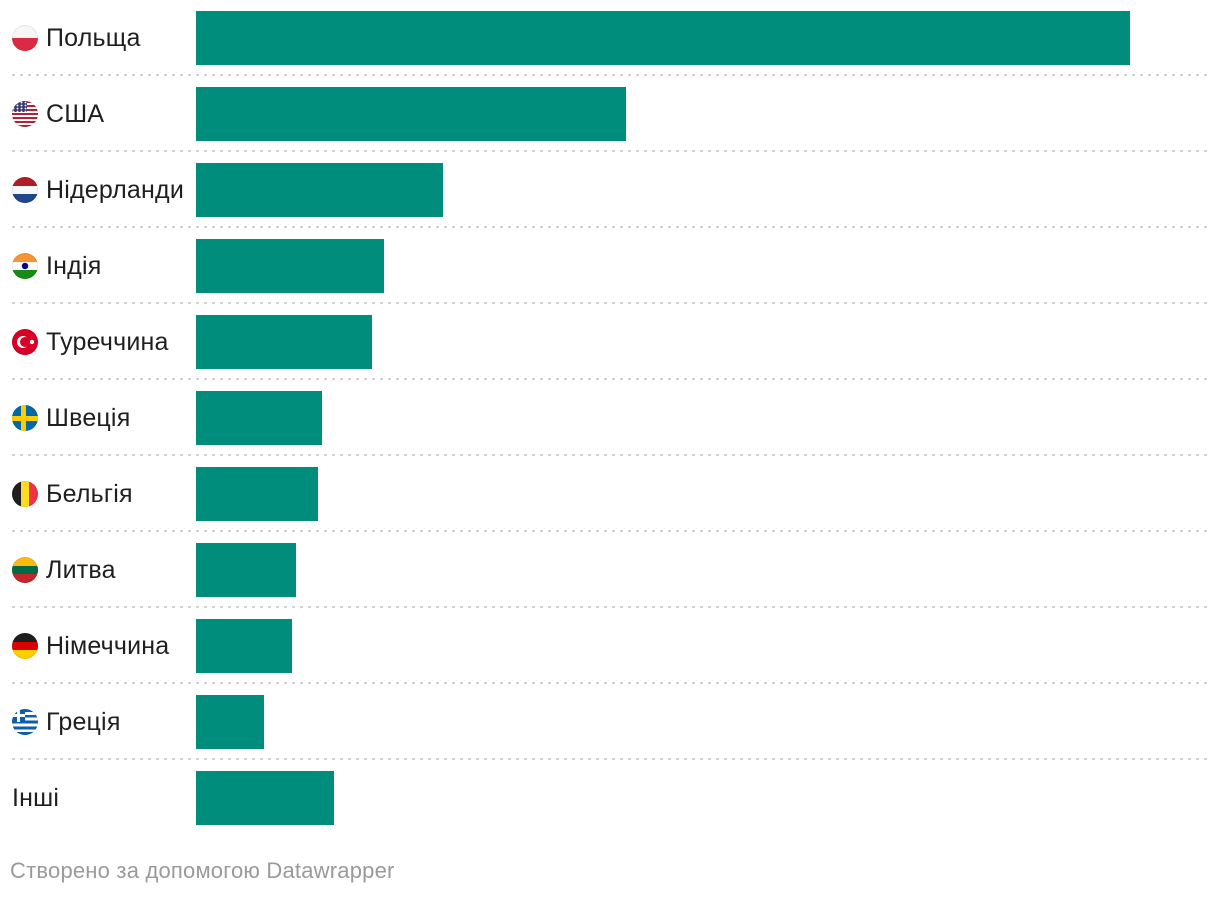 The image size is (1220, 900). I want to click on row-label-cell: Німеччина, so click(104, 646).